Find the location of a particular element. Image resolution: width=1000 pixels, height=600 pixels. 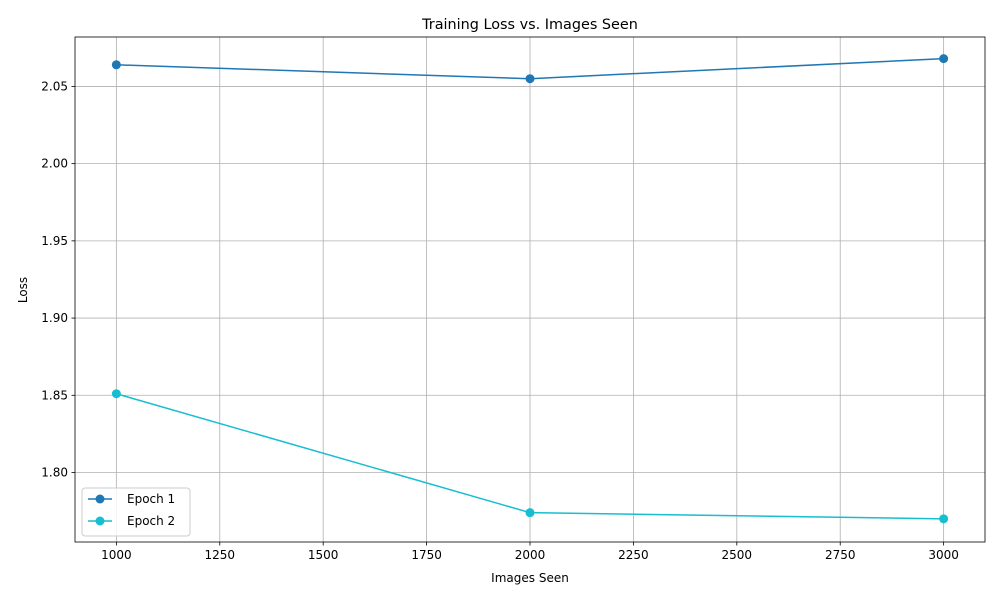

x-tick-label: 2250 is located at coordinates (633, 555).